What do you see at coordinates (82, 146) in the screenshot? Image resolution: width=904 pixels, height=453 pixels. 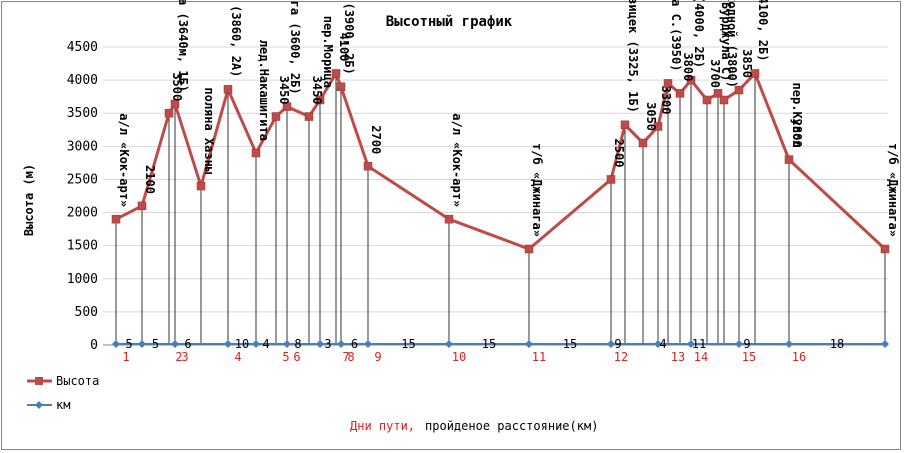 I see `y-tick-label: 3000` at bounding box center [82, 146].